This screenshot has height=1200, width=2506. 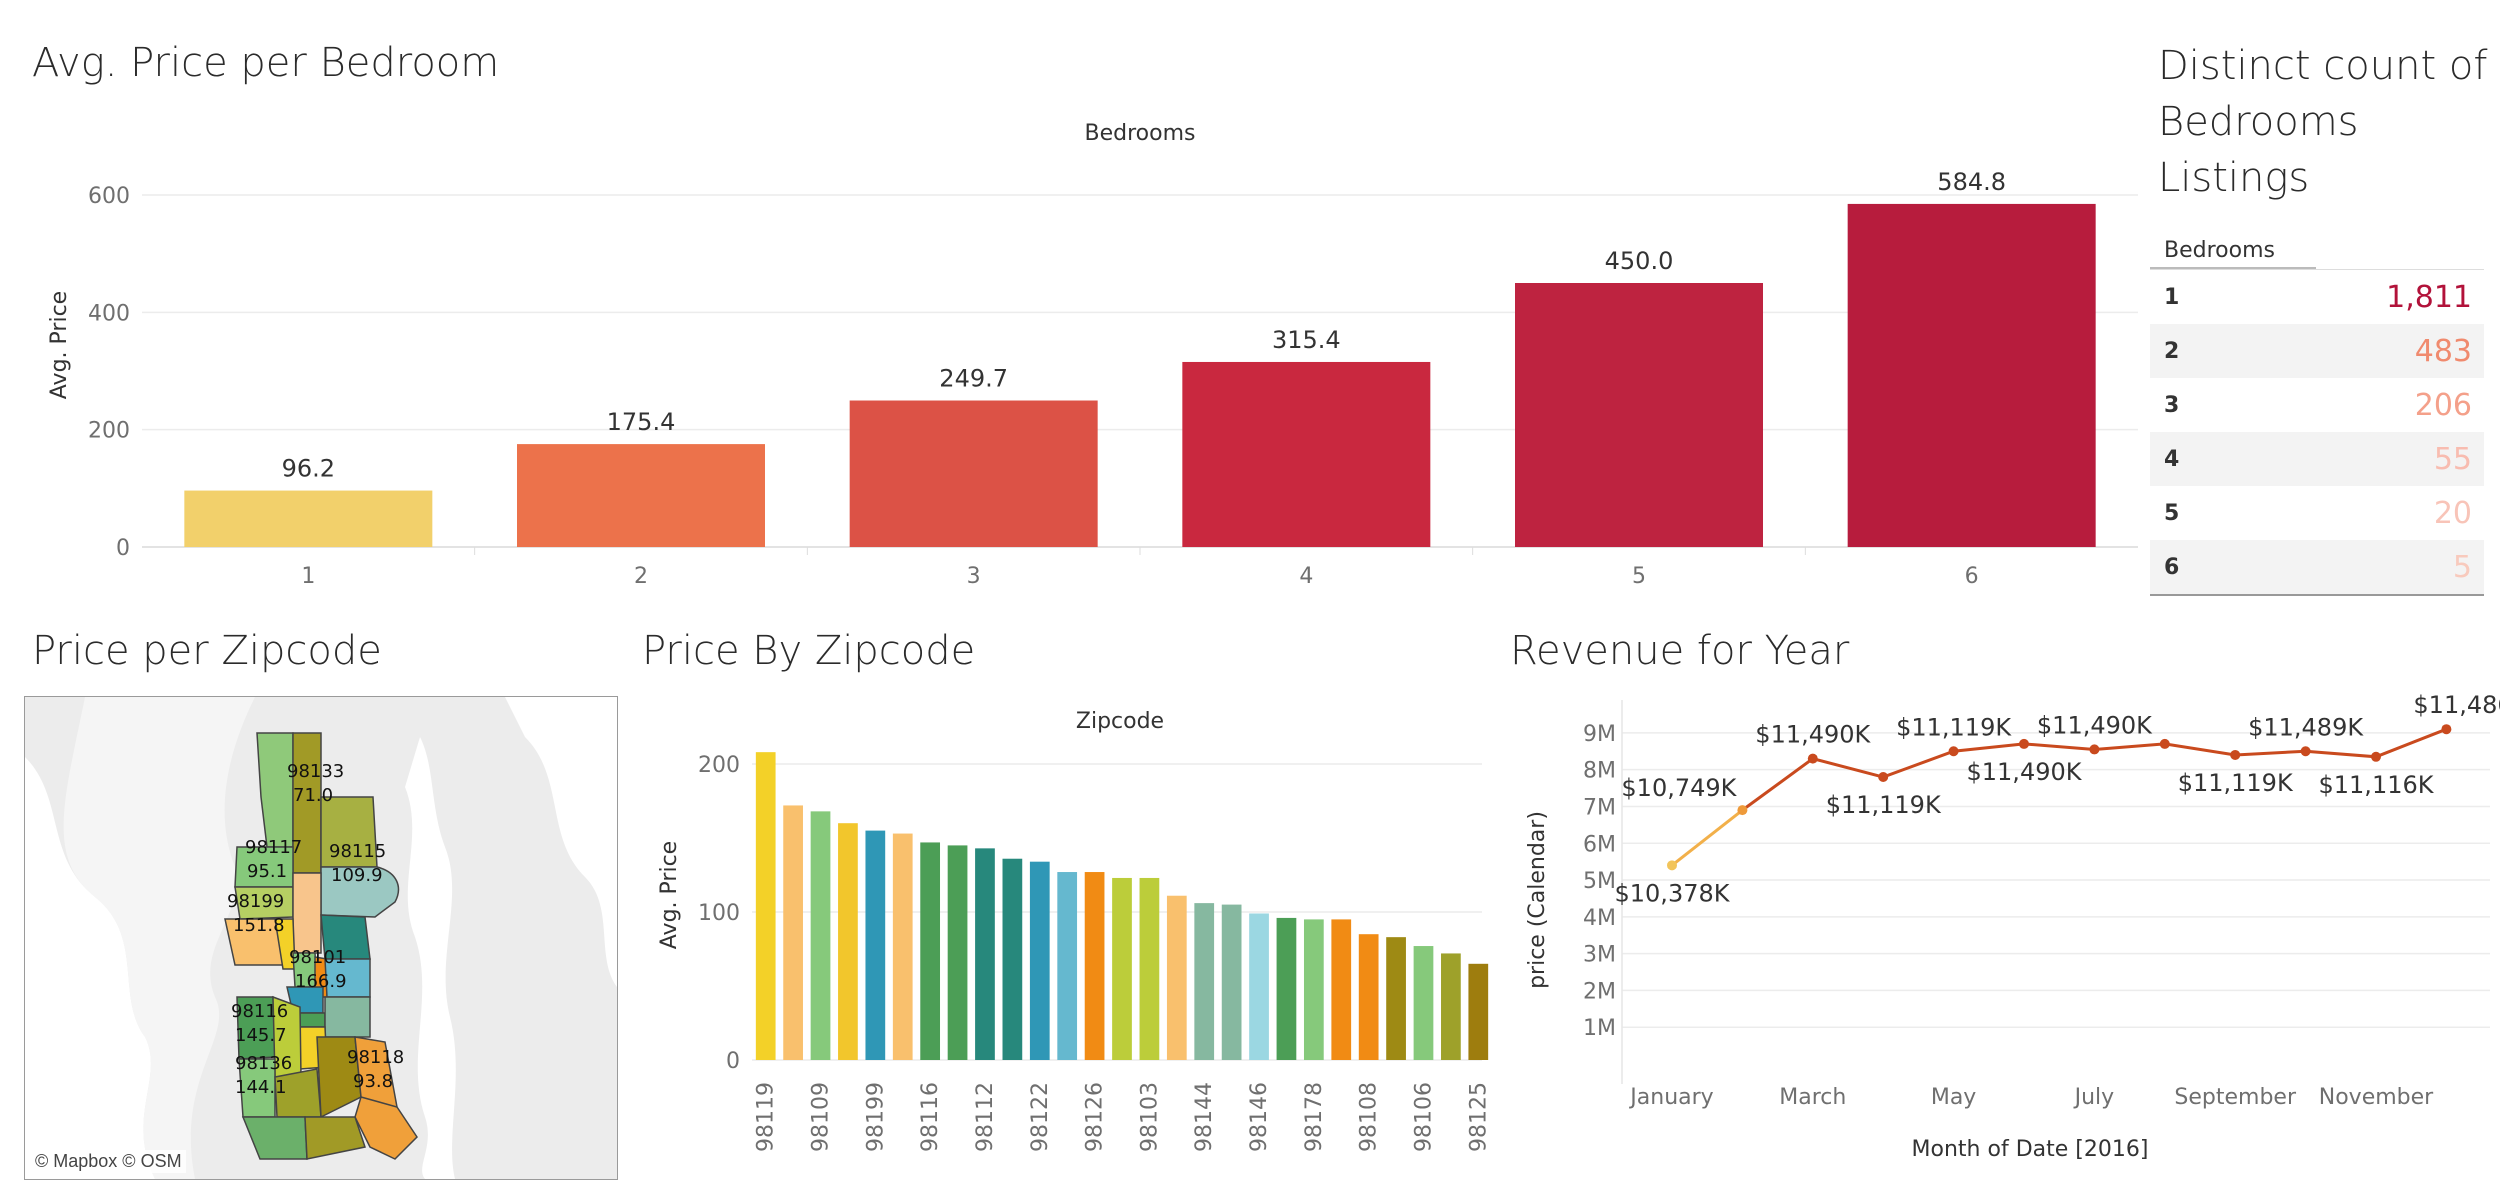 I want to click on rev-point-label: $10,378K, so click(x=1673, y=893).